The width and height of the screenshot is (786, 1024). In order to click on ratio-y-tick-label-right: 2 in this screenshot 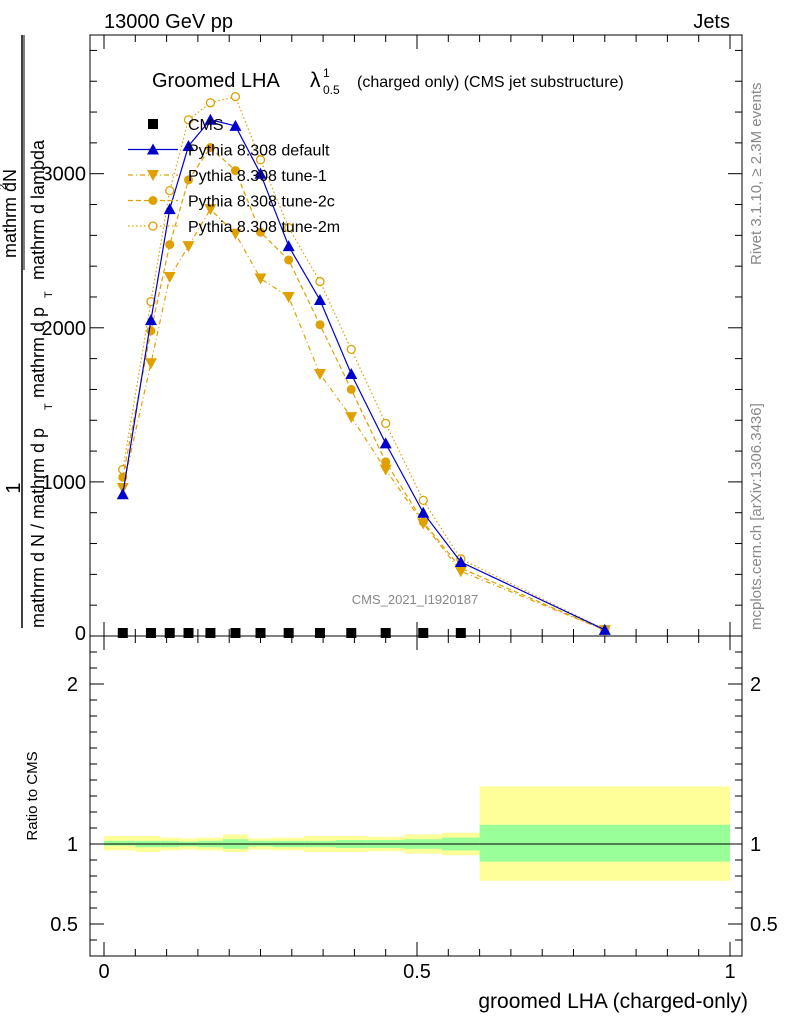, I will do `click(755, 685)`.